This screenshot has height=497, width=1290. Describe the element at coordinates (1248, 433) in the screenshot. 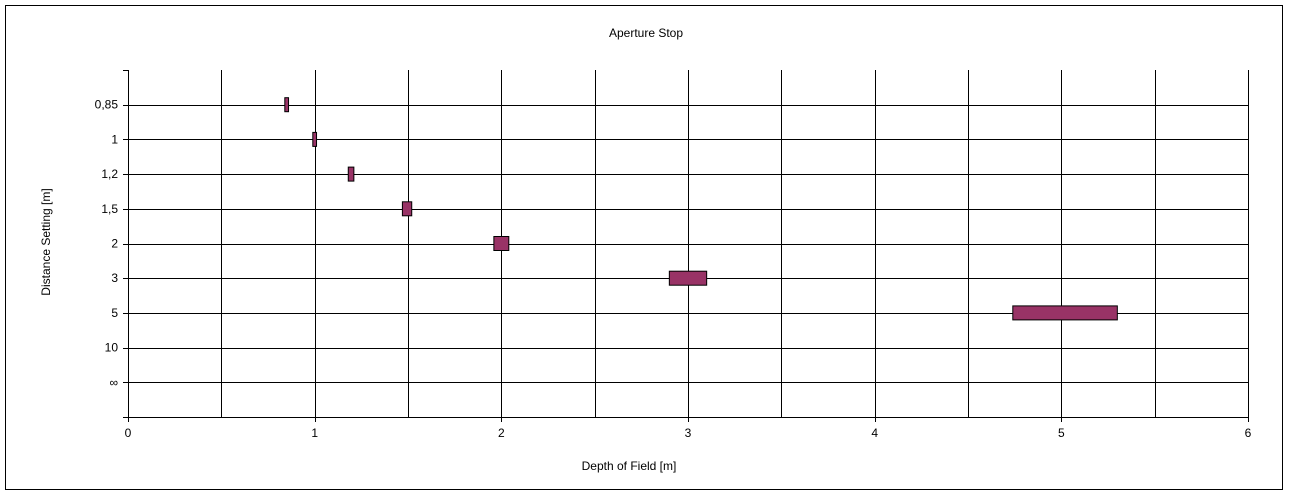

I see `x-tick-label: 6` at that location.